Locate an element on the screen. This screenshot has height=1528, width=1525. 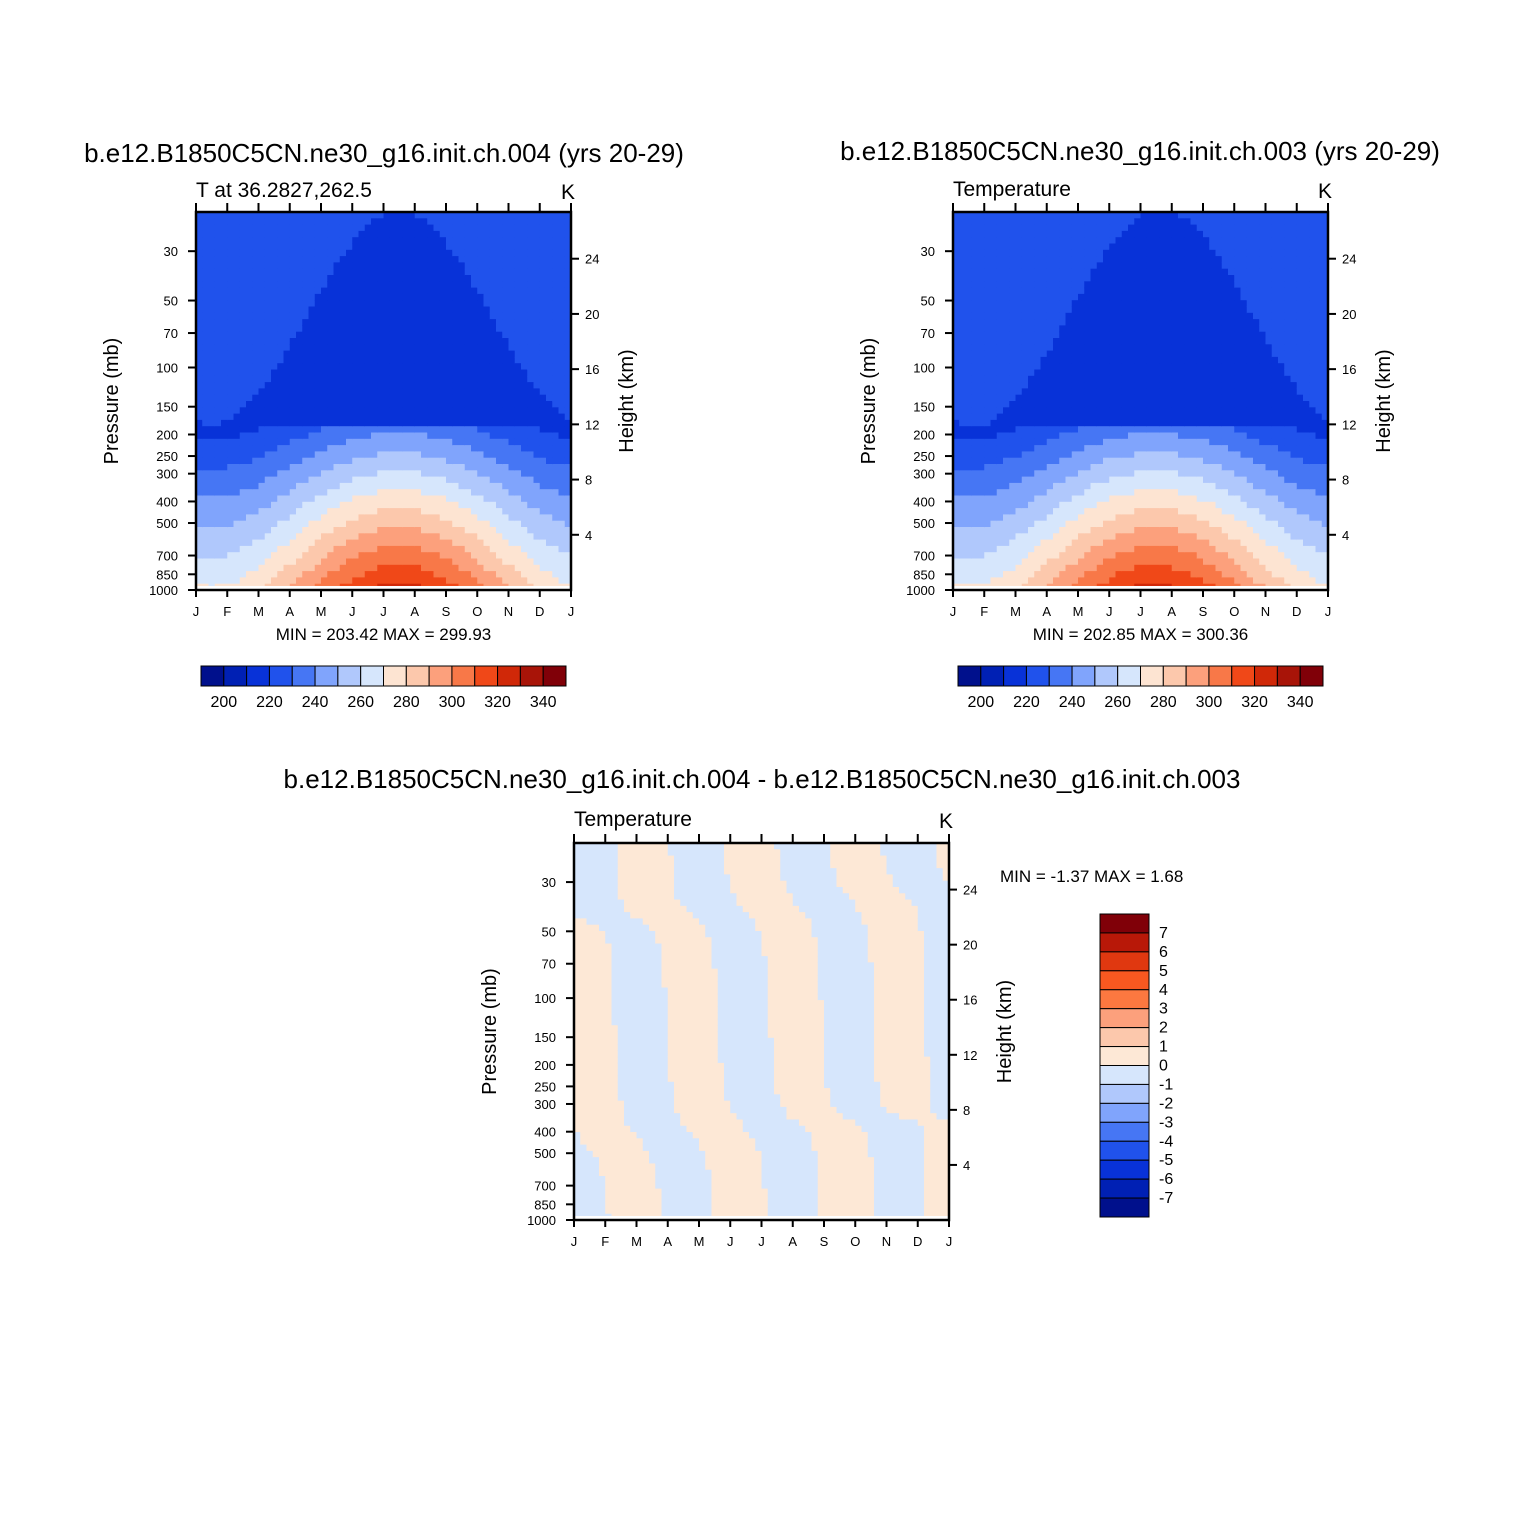
colorbar-box is located at coordinates (303, 676).